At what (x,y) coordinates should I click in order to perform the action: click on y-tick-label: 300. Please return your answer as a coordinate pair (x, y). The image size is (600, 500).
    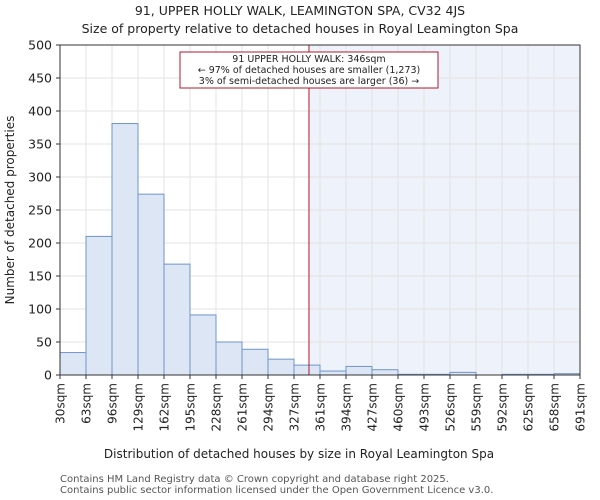
    Looking at the image, I should click on (40, 177).